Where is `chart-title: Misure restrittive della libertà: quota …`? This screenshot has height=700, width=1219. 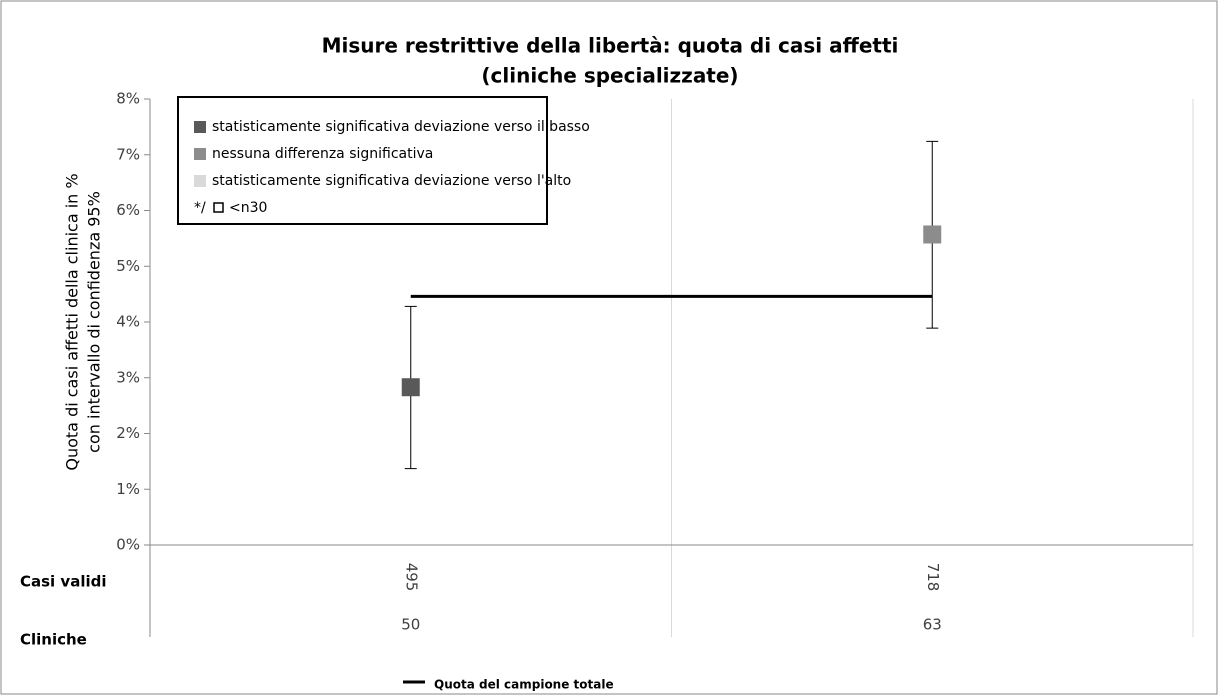
chart-title: Misure restrittive della libertà: quota … is located at coordinates (610, 46).